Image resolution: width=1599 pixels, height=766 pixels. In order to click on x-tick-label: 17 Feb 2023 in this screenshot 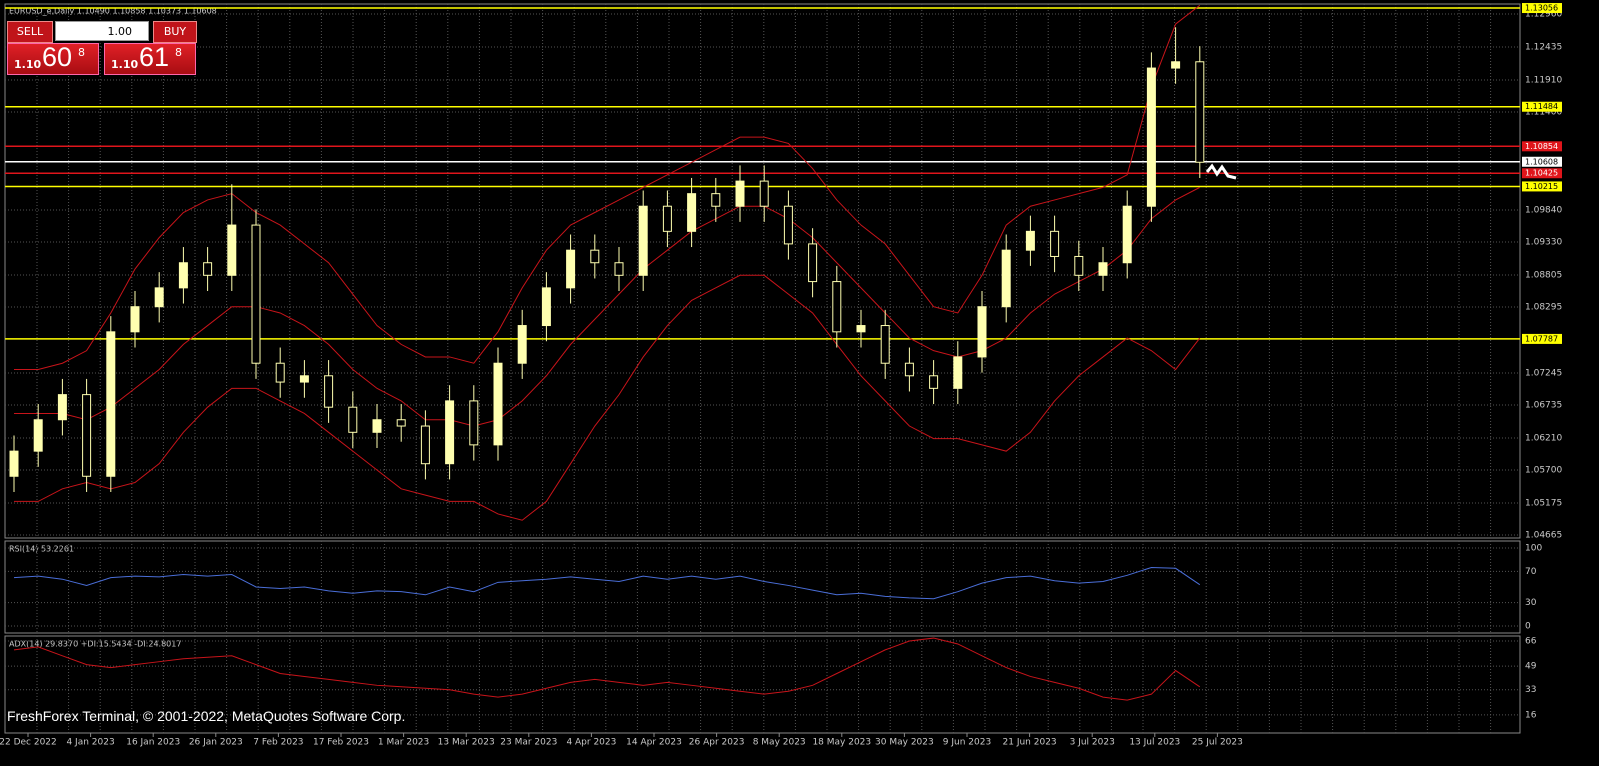, I will do `click(341, 743)`.